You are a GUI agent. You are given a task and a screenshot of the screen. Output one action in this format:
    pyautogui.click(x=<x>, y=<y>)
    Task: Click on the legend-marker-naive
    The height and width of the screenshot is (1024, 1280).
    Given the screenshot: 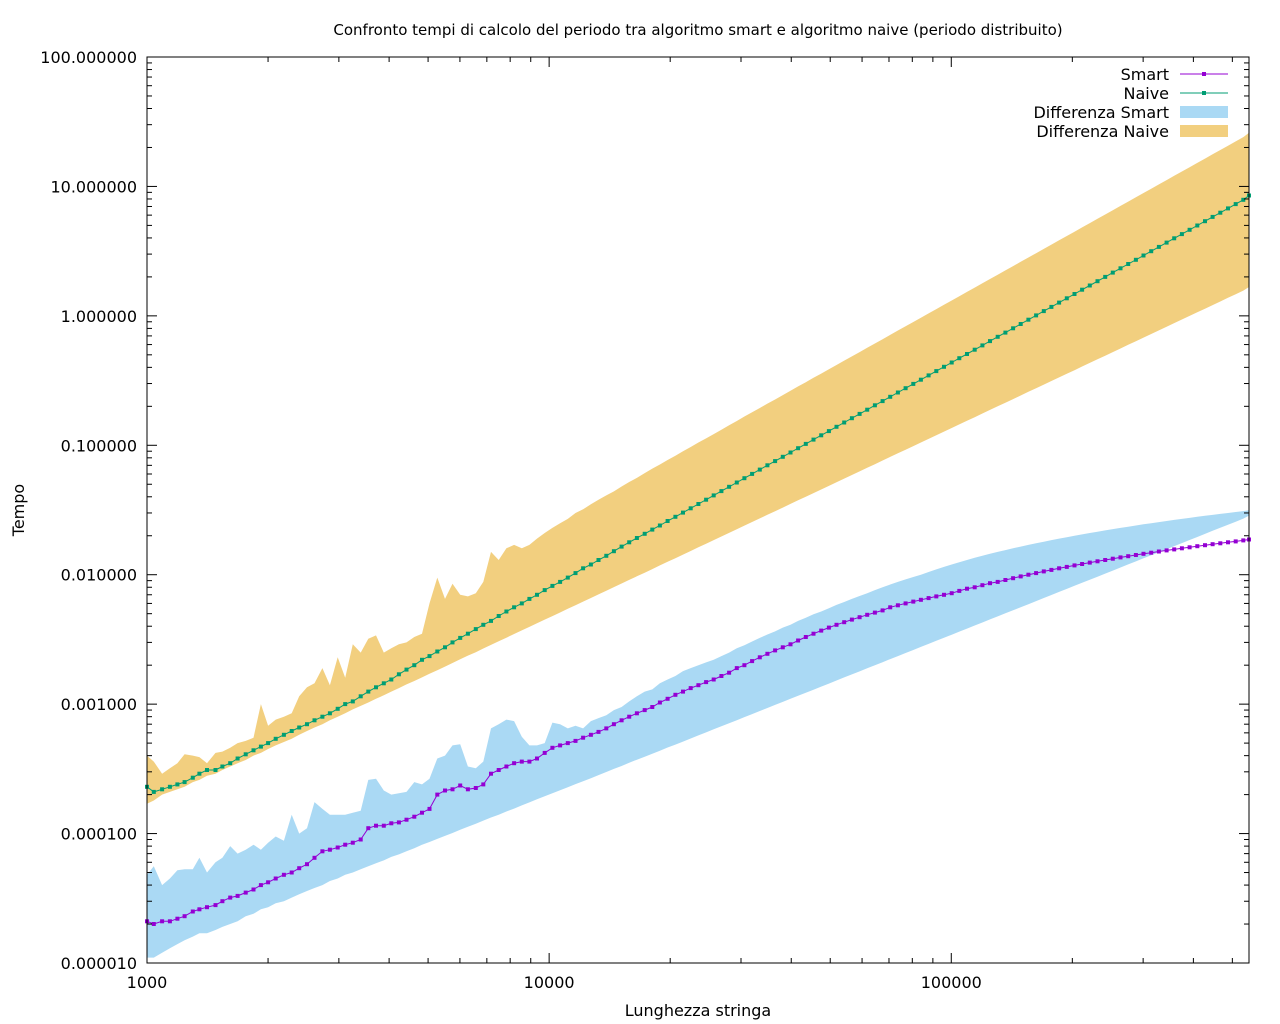 What is the action you would take?
    pyautogui.click(x=1204, y=93)
    